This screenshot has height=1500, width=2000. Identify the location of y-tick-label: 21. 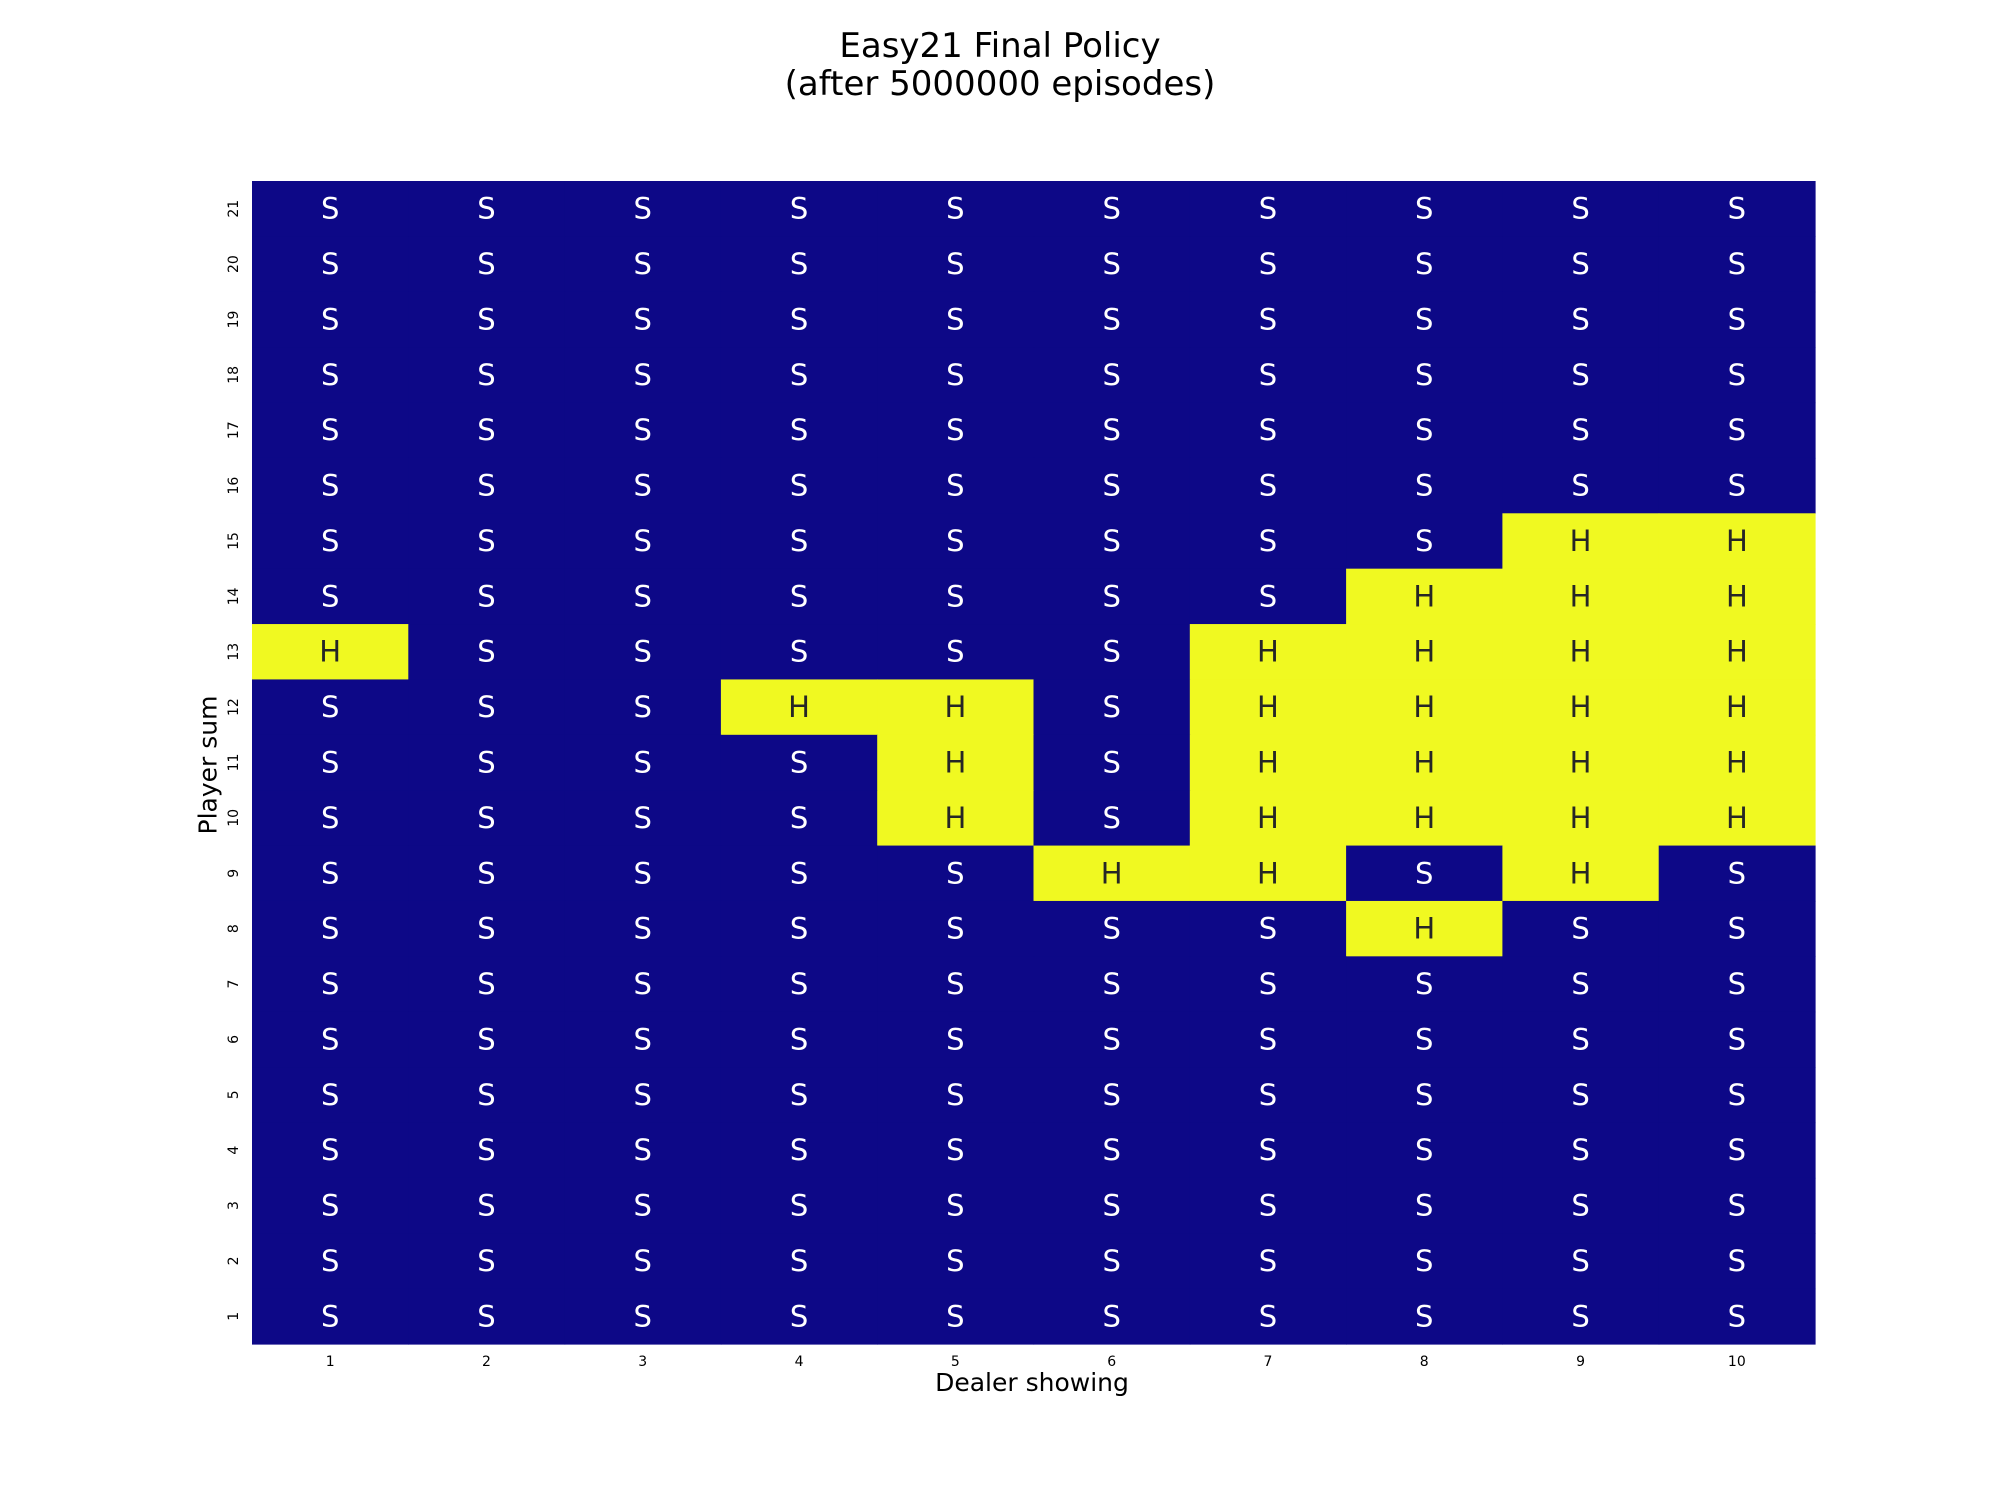
(234, 209).